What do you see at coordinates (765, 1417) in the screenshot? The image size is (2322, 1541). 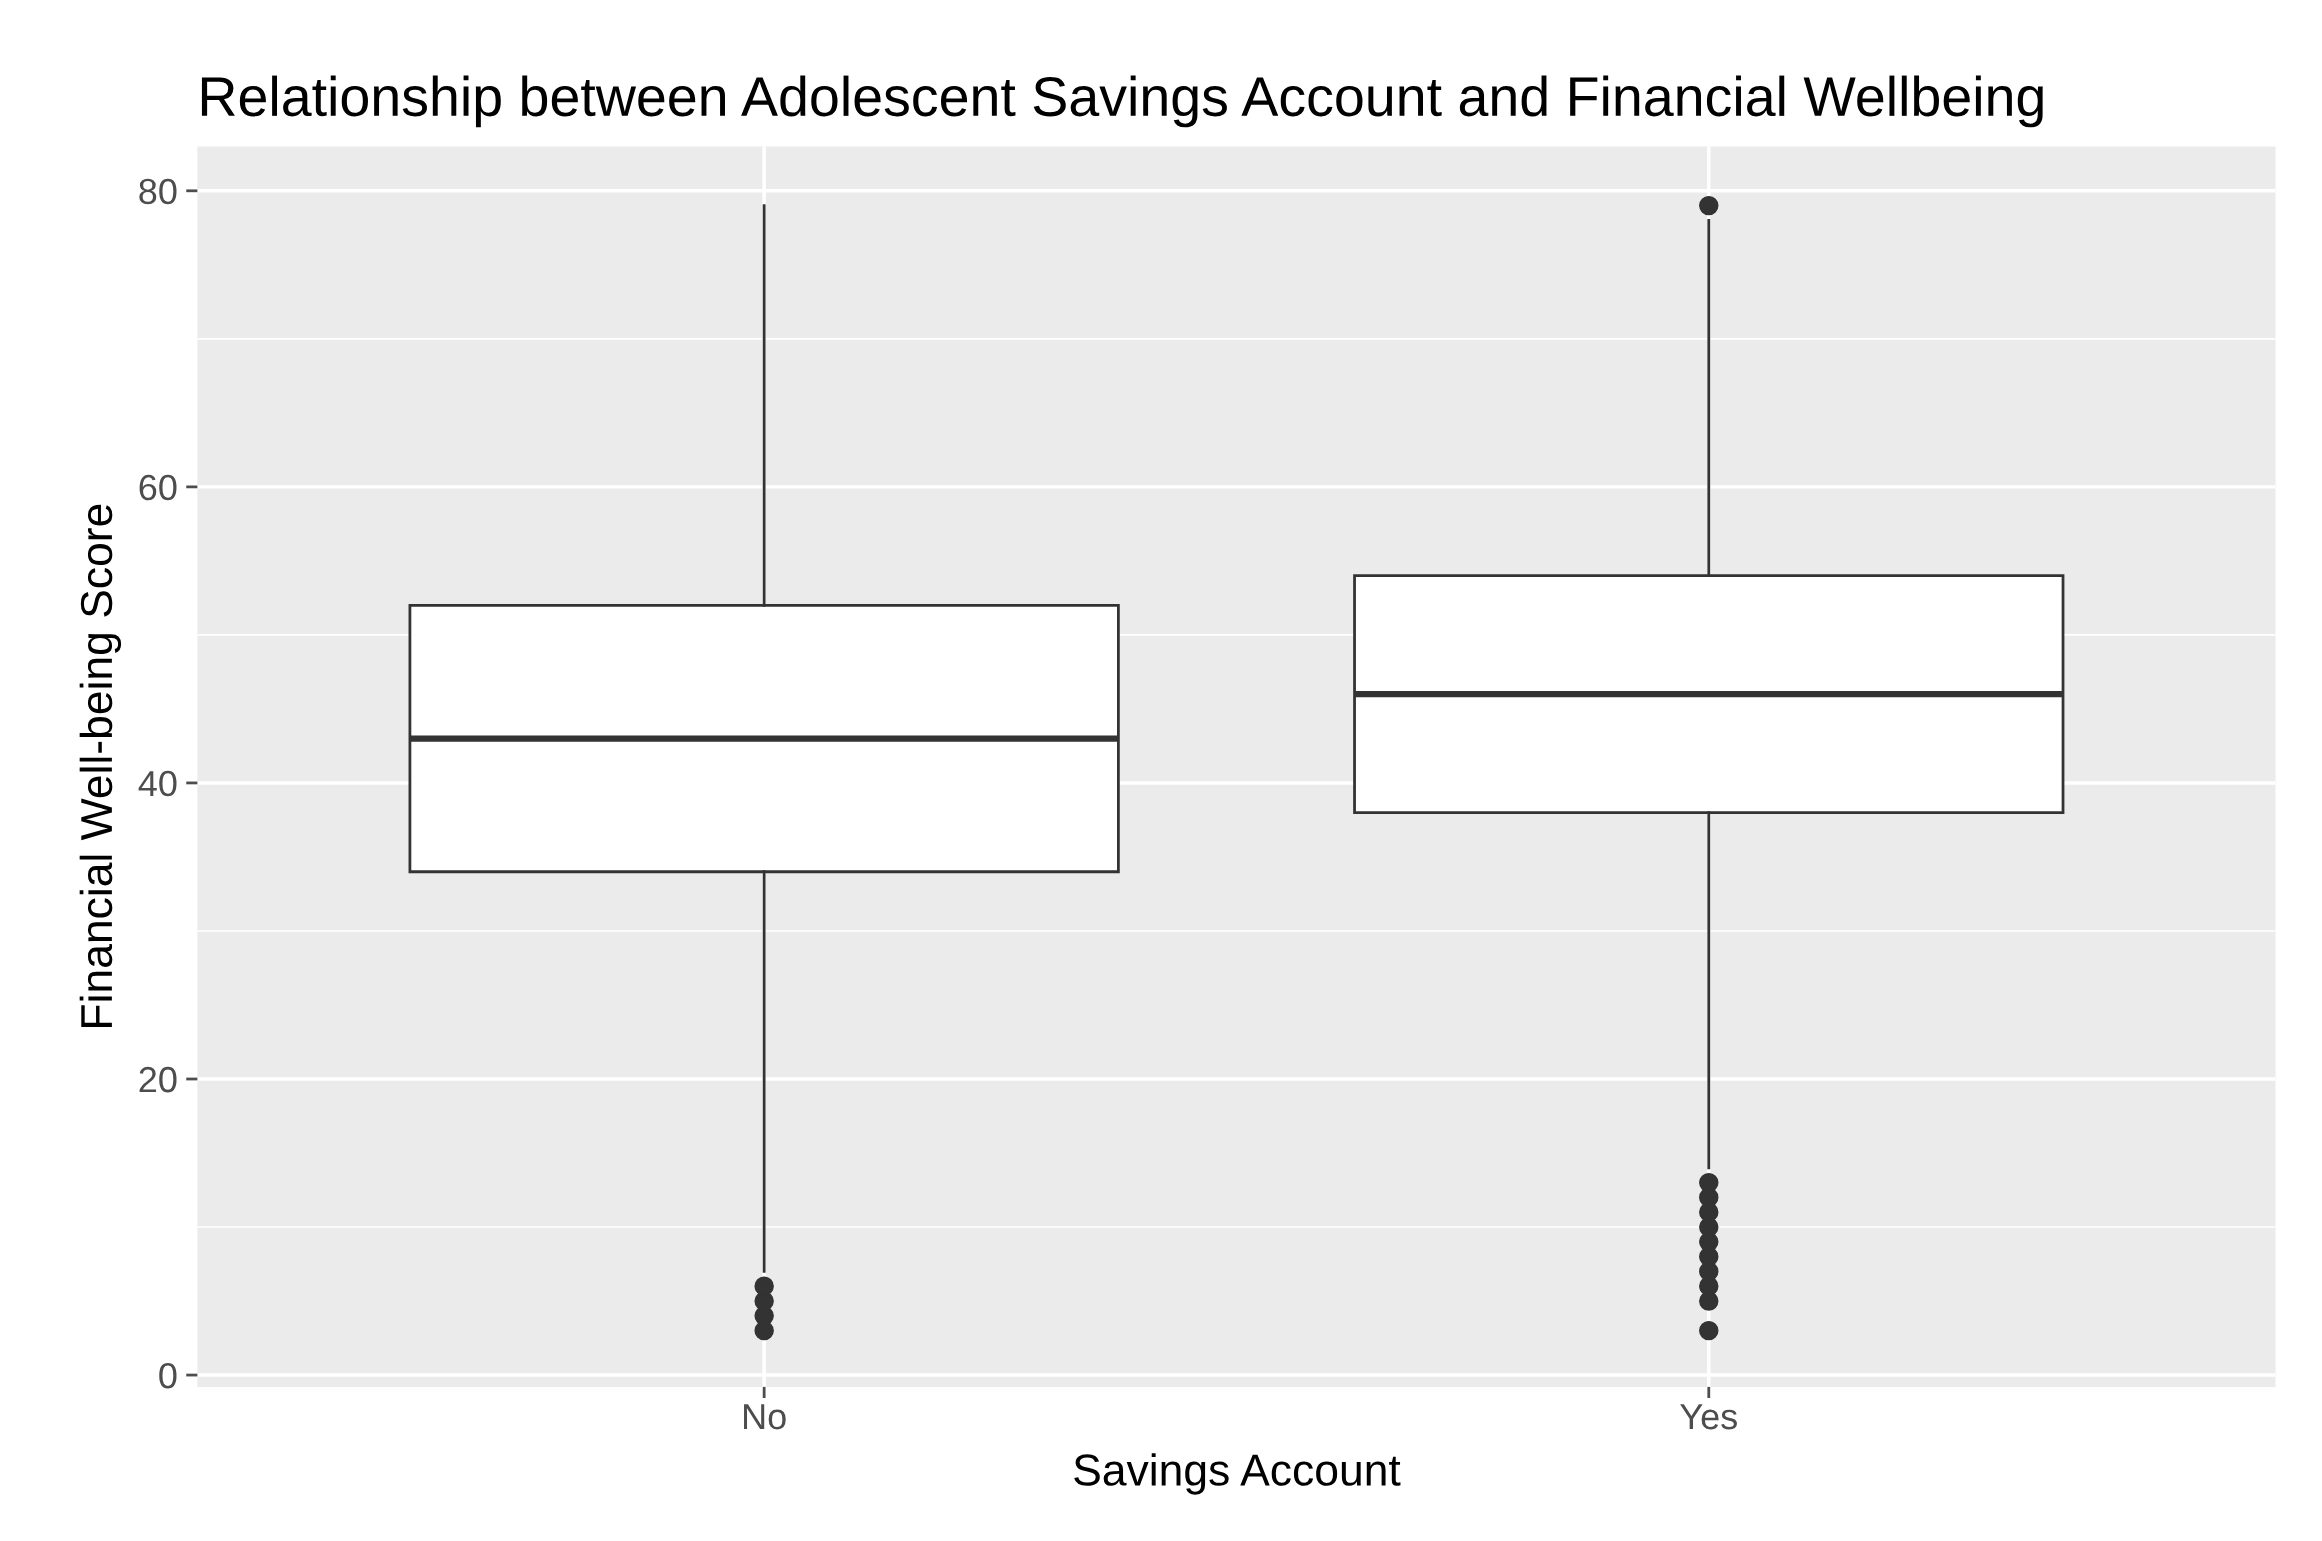 I see `x-tick-label: No` at bounding box center [765, 1417].